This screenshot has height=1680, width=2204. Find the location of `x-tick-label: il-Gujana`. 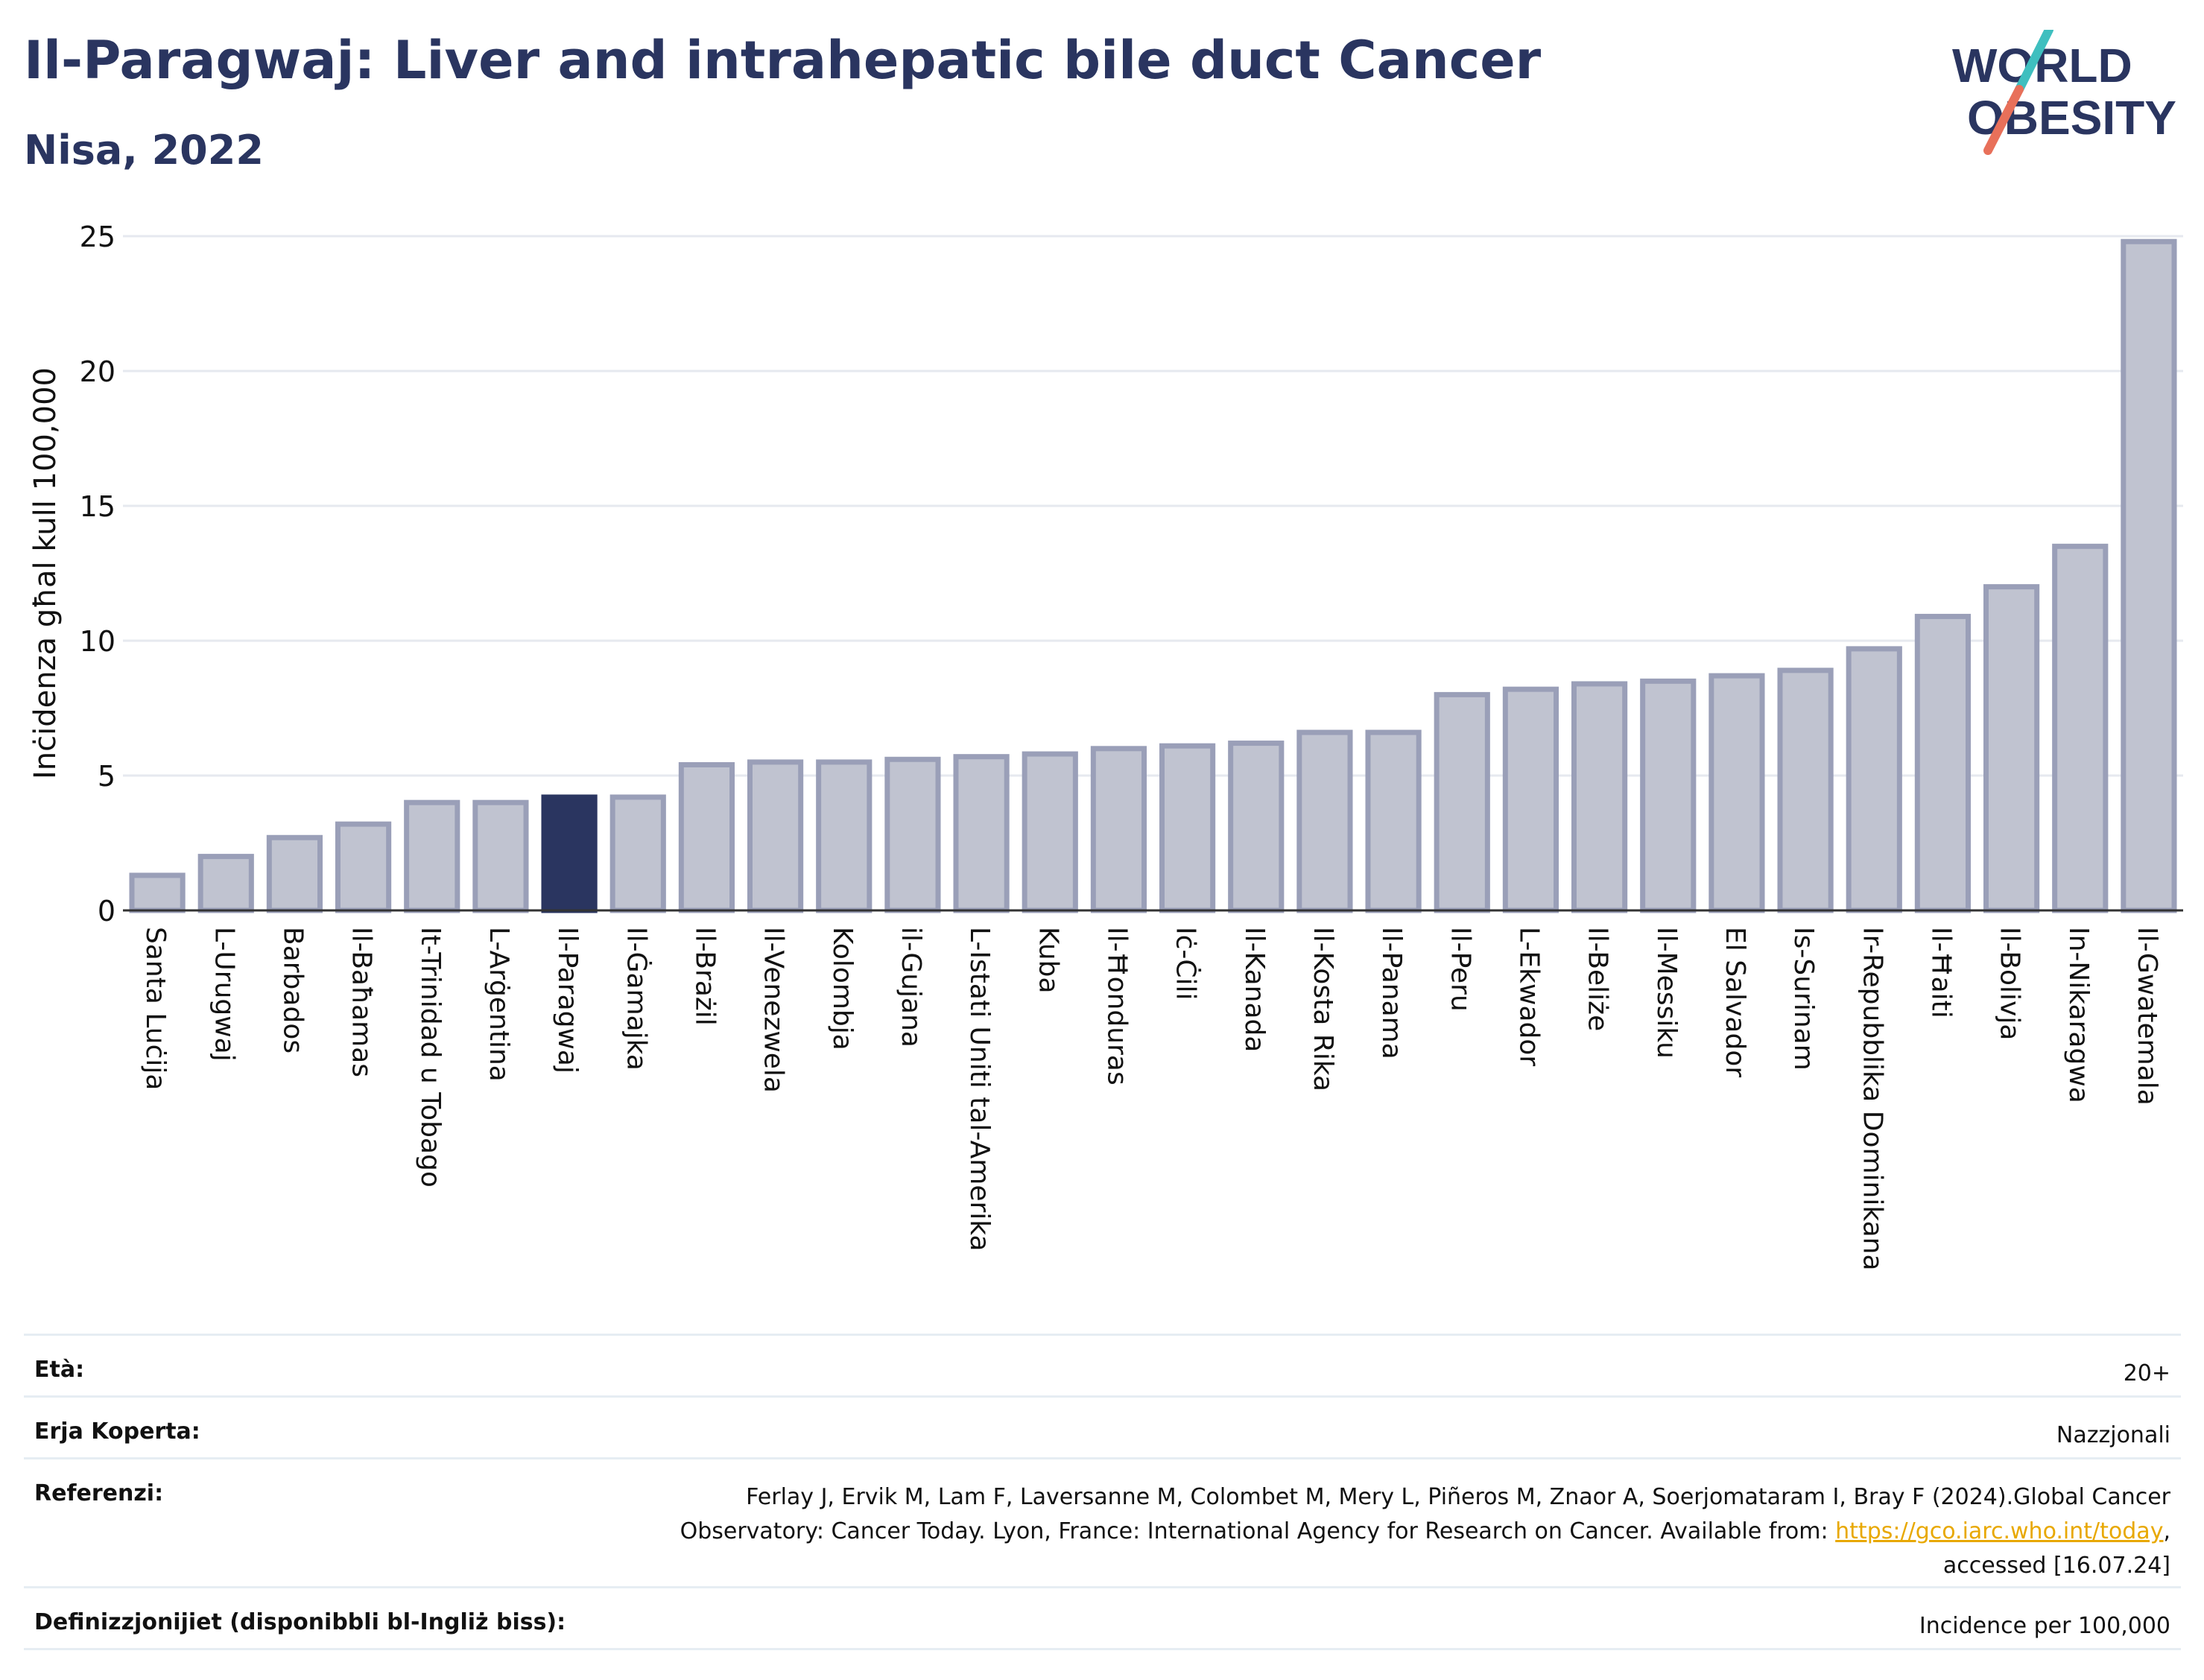

x-tick-label: il-Gujana is located at coordinates (911, 987).